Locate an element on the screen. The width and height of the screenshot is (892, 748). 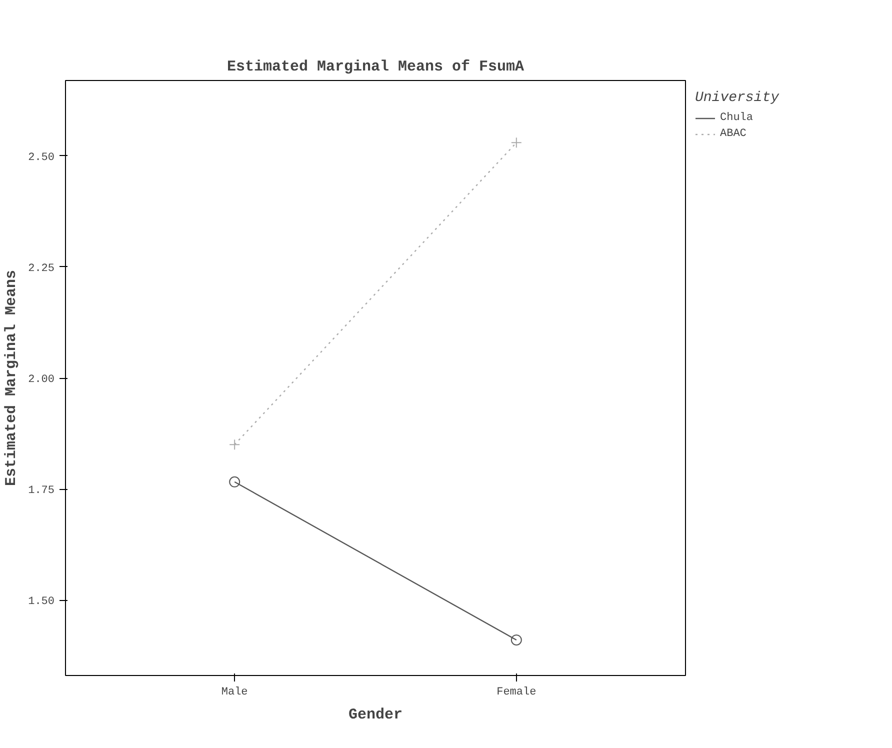
x-axis-title: Gender is located at coordinates (375, 715).